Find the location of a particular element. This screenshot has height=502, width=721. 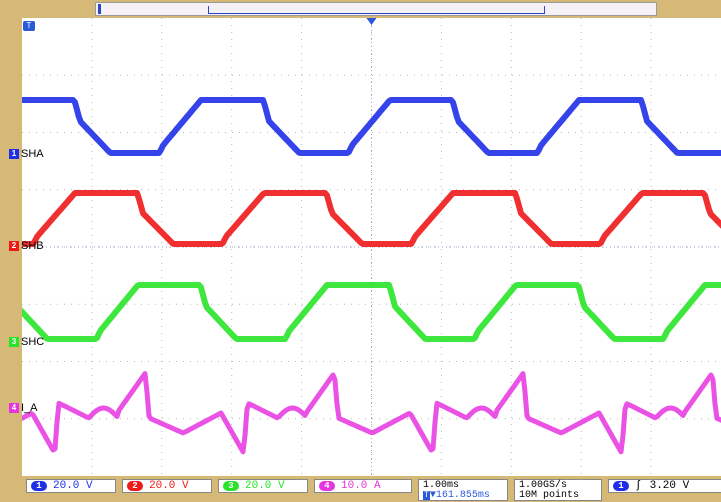

timebase-box: 1.00ms T▼161.855ms is located at coordinates (463, 490).